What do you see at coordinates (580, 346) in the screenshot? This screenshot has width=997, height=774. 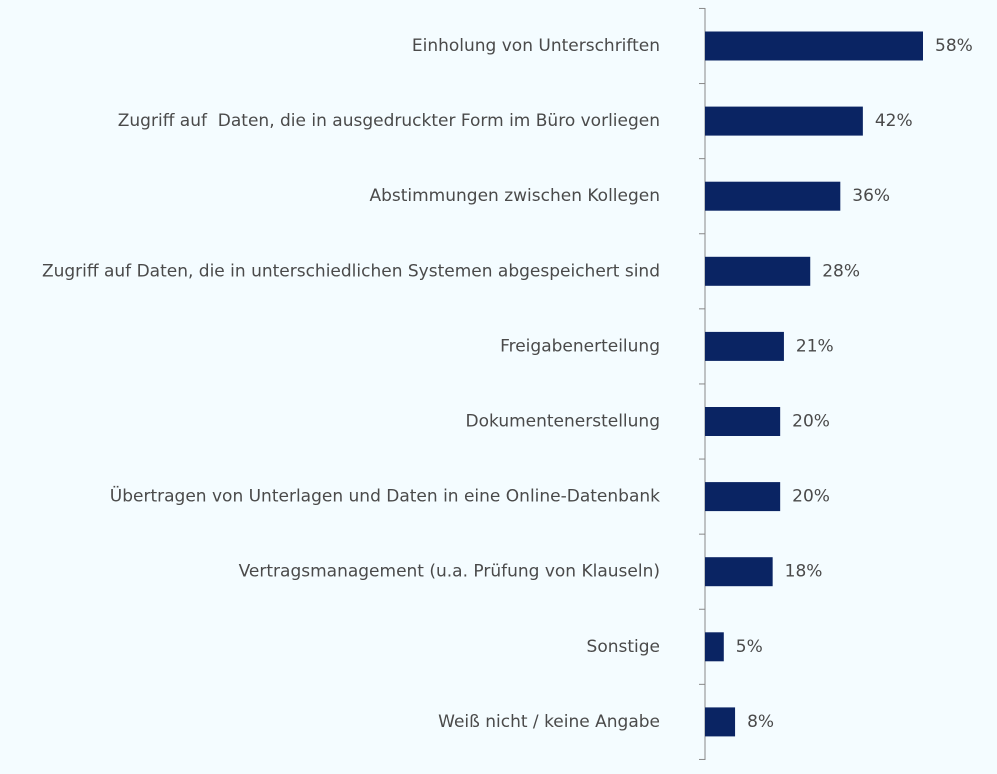 I see `category-label: Freigabenerteilung` at bounding box center [580, 346].